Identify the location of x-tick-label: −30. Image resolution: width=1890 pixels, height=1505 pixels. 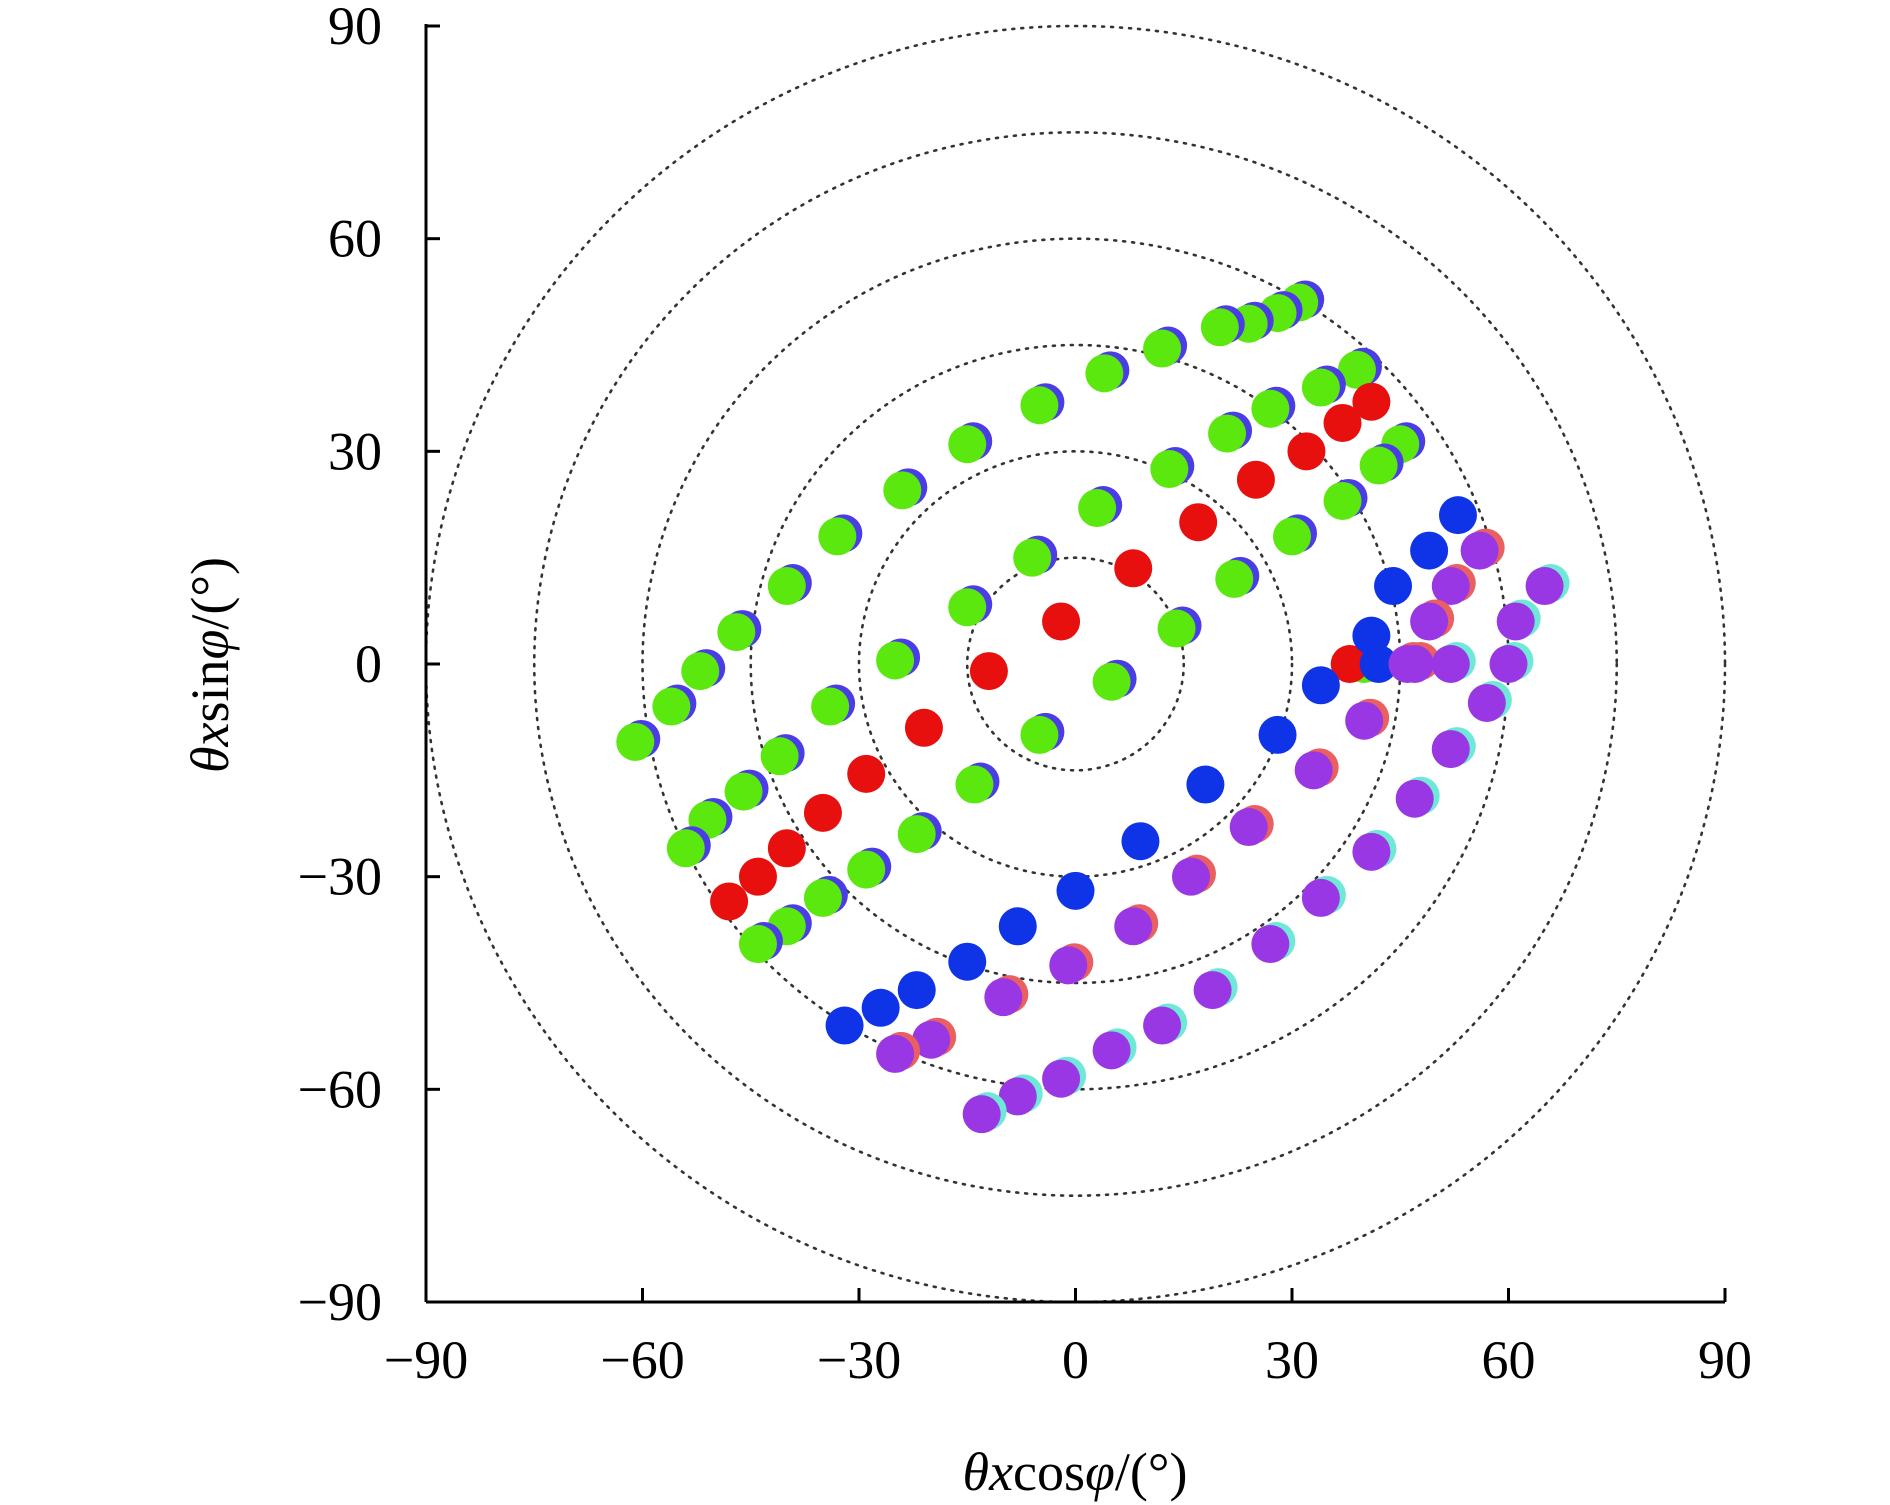
(859, 1360).